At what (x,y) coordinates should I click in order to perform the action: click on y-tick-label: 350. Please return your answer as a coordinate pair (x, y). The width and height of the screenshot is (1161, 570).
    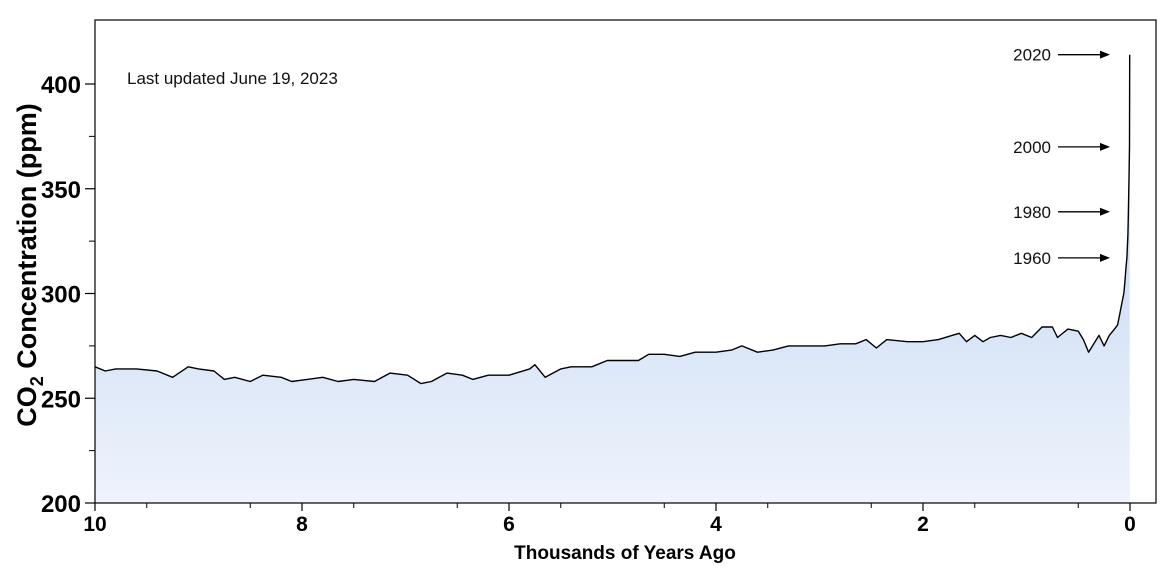
    Looking at the image, I should click on (61, 190).